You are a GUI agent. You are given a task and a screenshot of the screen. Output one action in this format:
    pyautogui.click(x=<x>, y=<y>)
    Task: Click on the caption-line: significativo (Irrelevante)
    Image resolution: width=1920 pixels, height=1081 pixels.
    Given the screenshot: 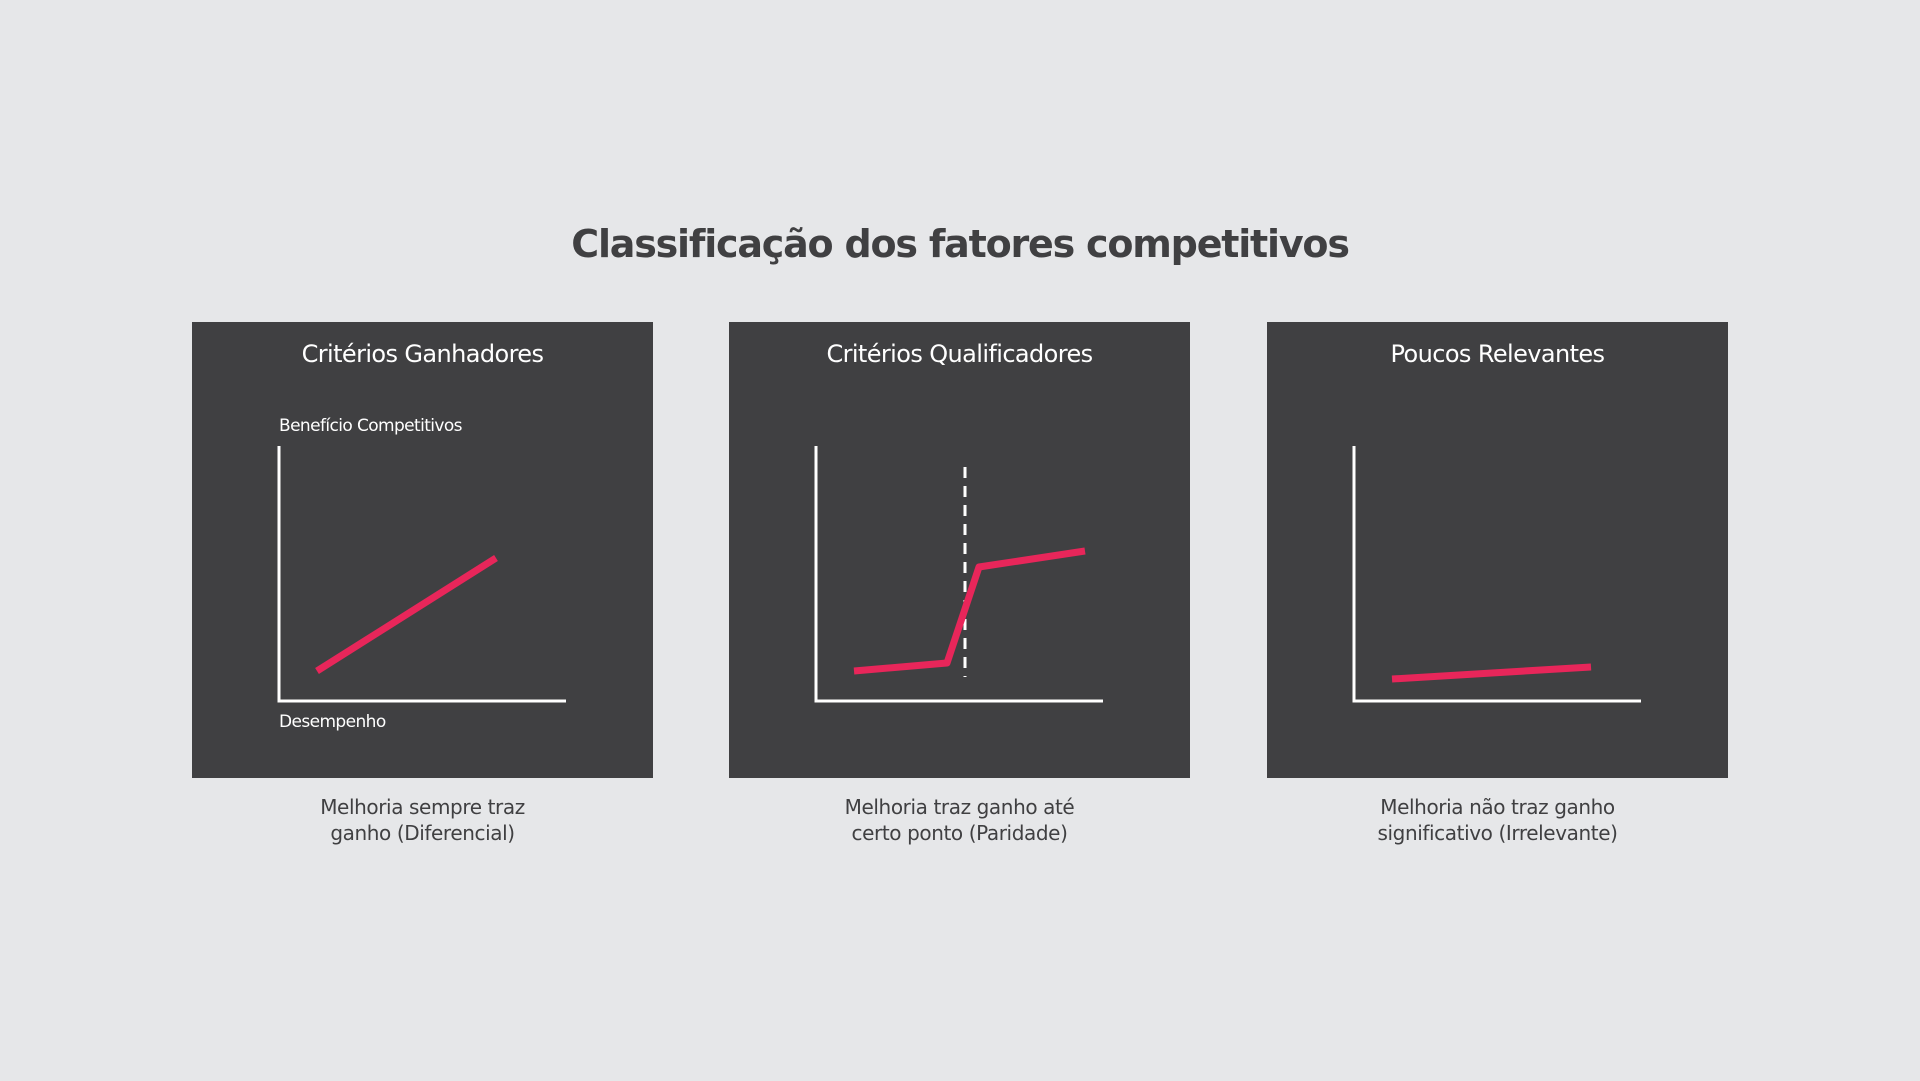 What is the action you would take?
    pyautogui.click(x=1497, y=833)
    